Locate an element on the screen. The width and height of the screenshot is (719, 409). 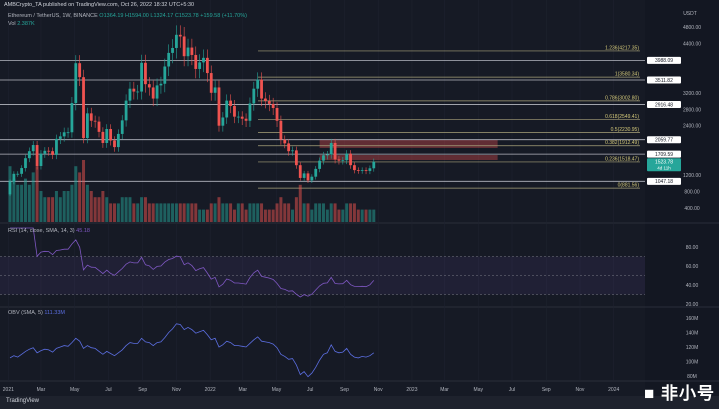
price-label-text: 1047.18 is located at coordinates (664, 182).